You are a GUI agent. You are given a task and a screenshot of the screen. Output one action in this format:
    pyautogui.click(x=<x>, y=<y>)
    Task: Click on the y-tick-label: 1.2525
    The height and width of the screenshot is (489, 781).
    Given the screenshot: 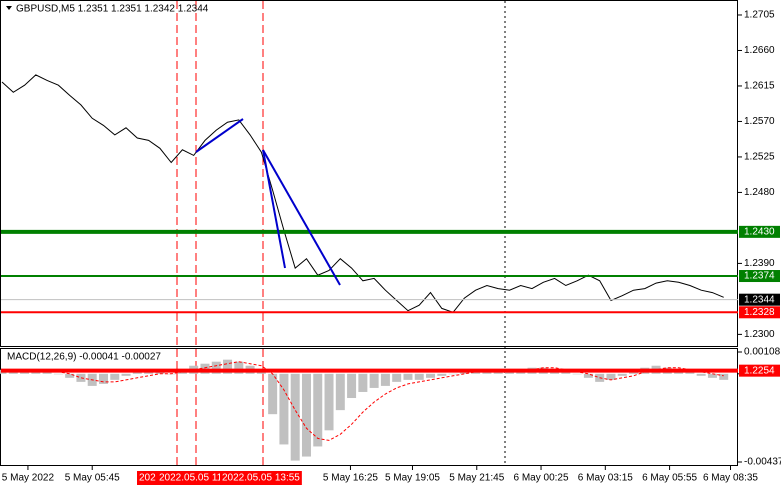 What is the action you would take?
    pyautogui.click(x=759, y=157)
    